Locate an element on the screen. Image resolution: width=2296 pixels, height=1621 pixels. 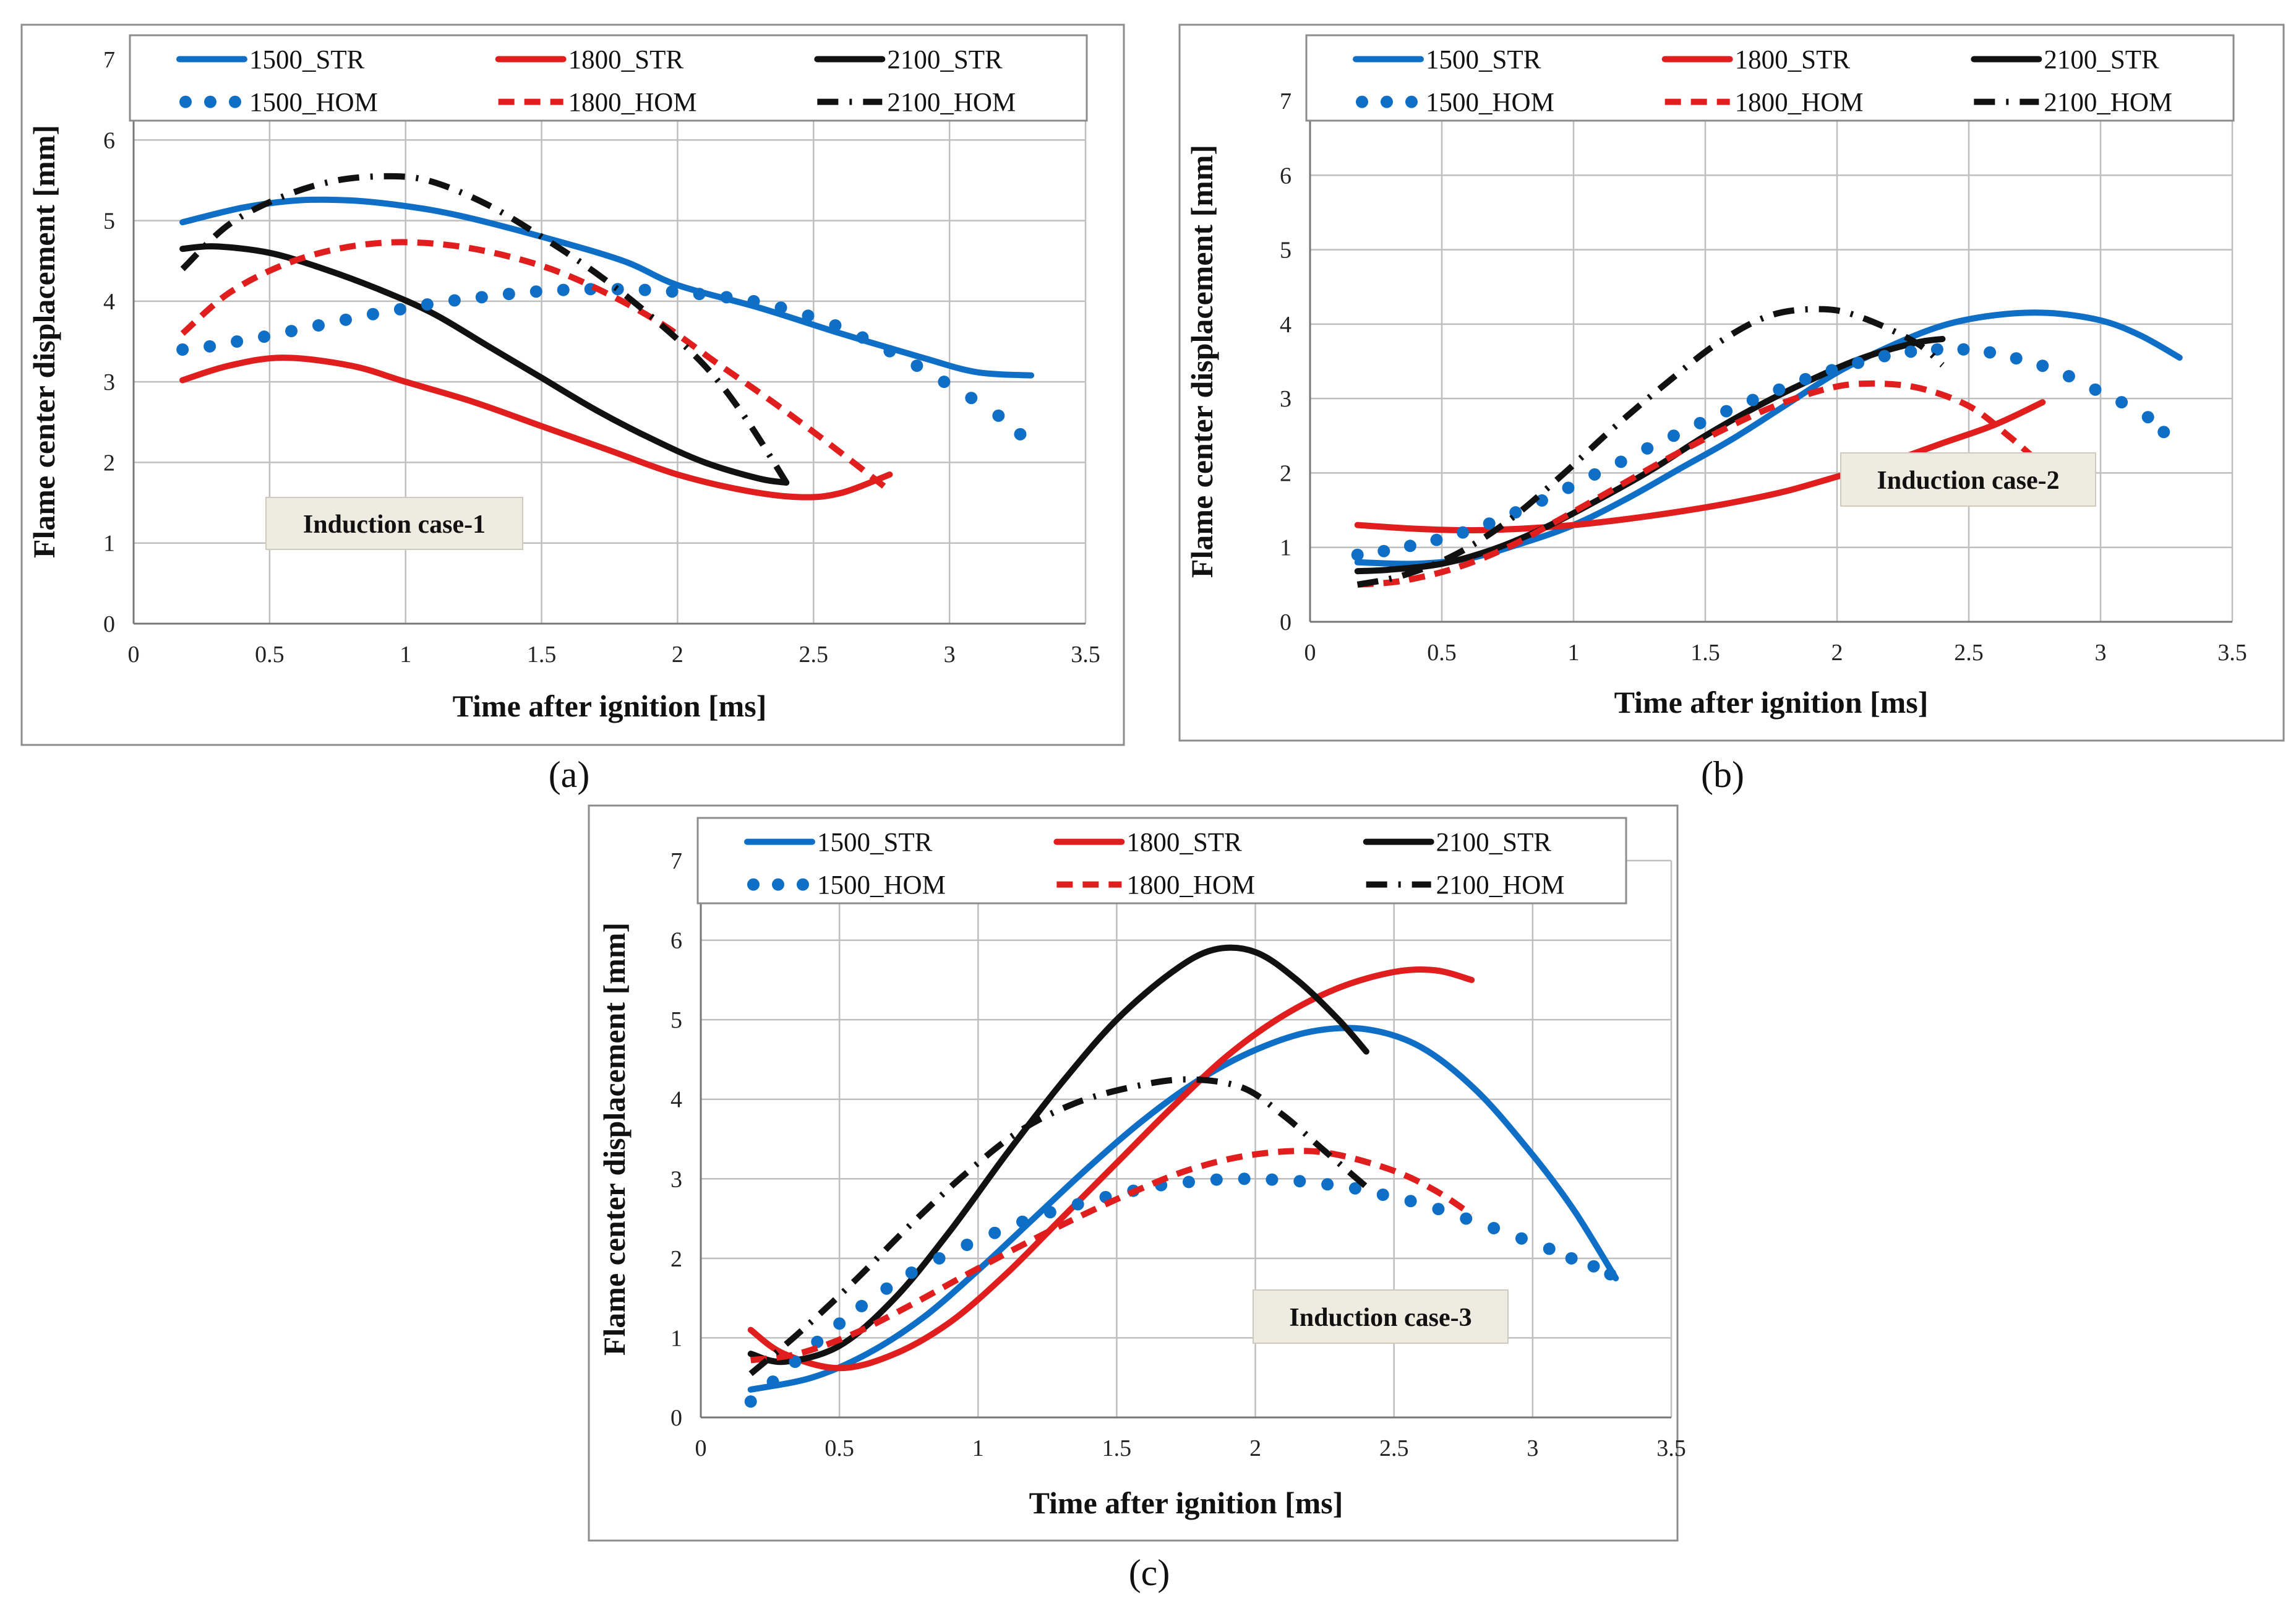
y-tick-label: 2 is located at coordinates (109, 463).